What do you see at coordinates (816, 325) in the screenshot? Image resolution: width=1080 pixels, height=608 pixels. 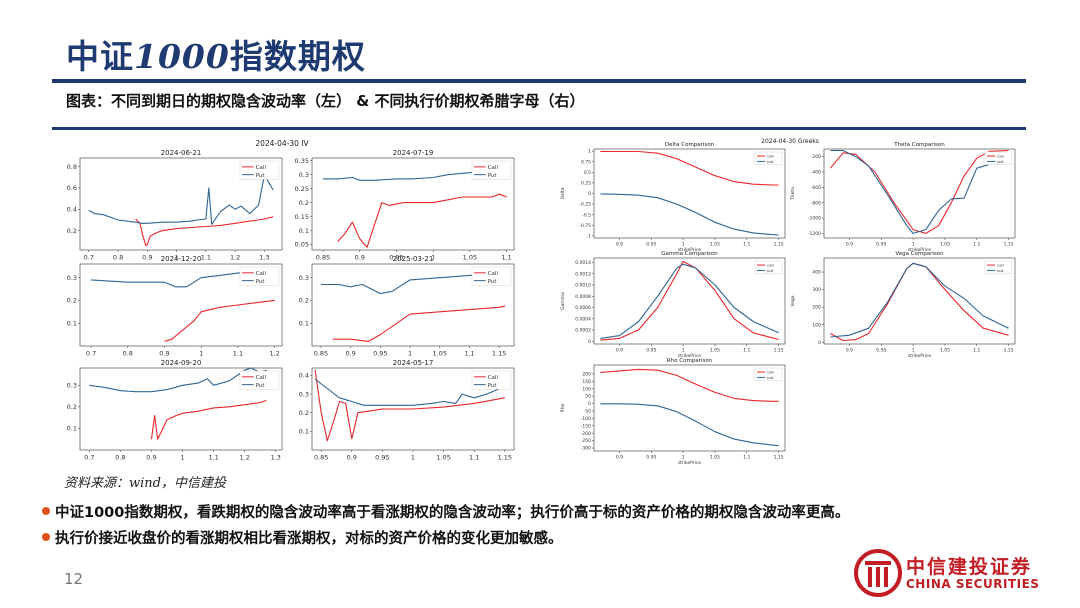 I see `y-tick-label: 100` at bounding box center [816, 325].